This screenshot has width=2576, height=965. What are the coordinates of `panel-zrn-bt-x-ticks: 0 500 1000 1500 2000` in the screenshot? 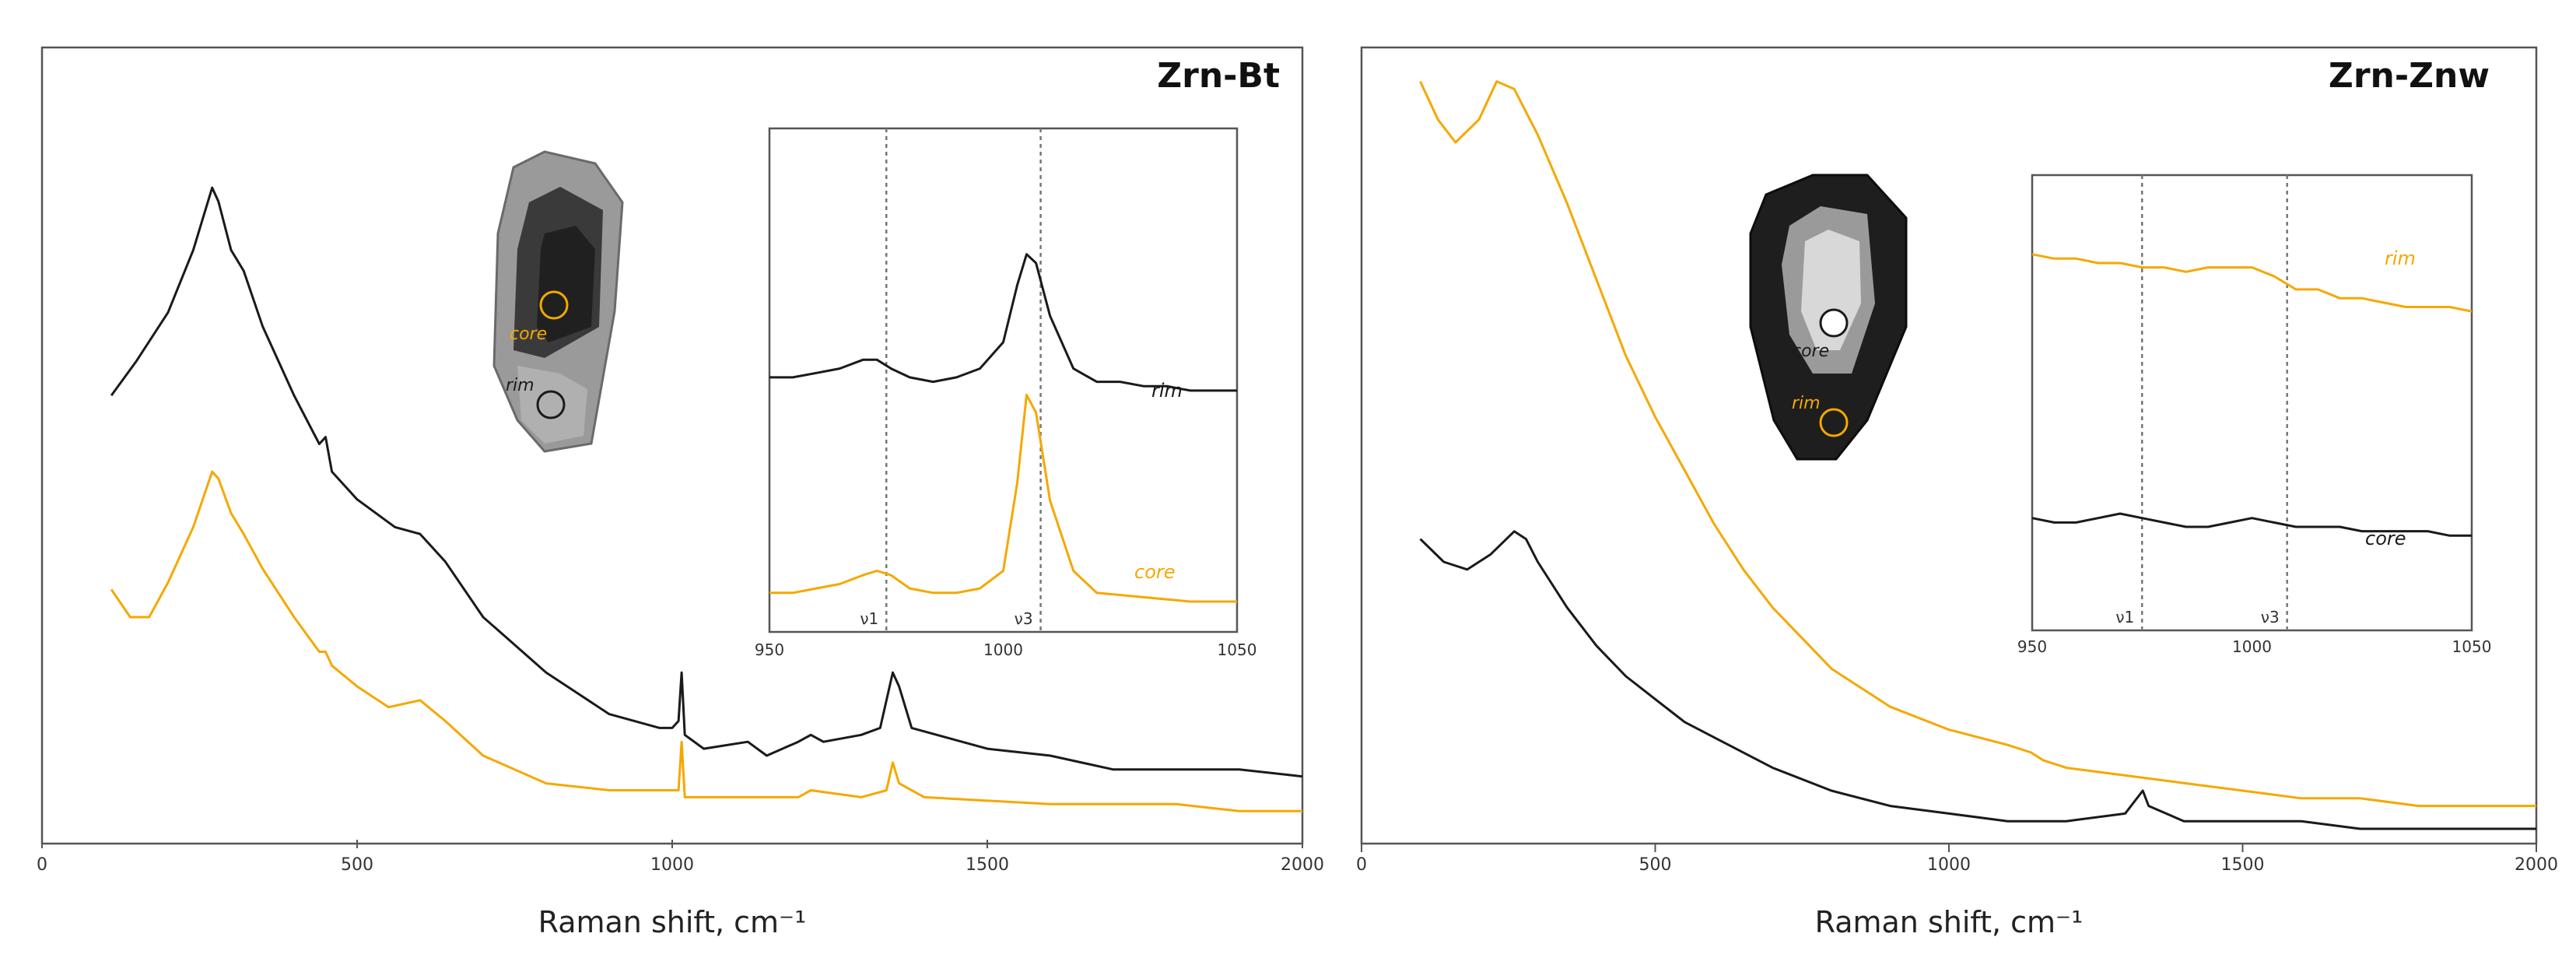 It's located at (680, 857).